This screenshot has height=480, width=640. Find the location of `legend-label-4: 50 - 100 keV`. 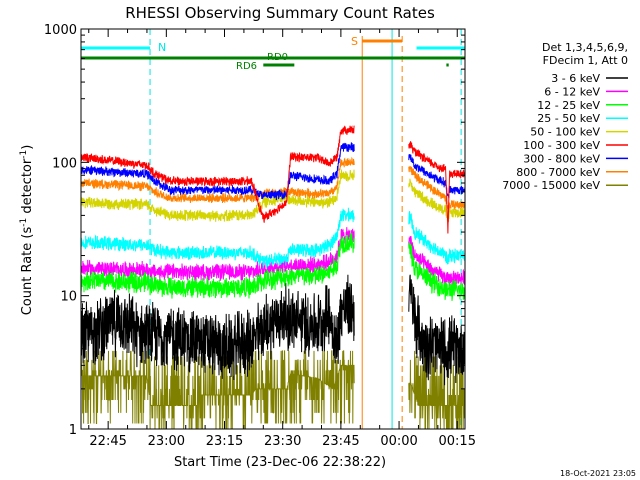

legend-label-4: 50 - 100 keV is located at coordinates (565, 132).